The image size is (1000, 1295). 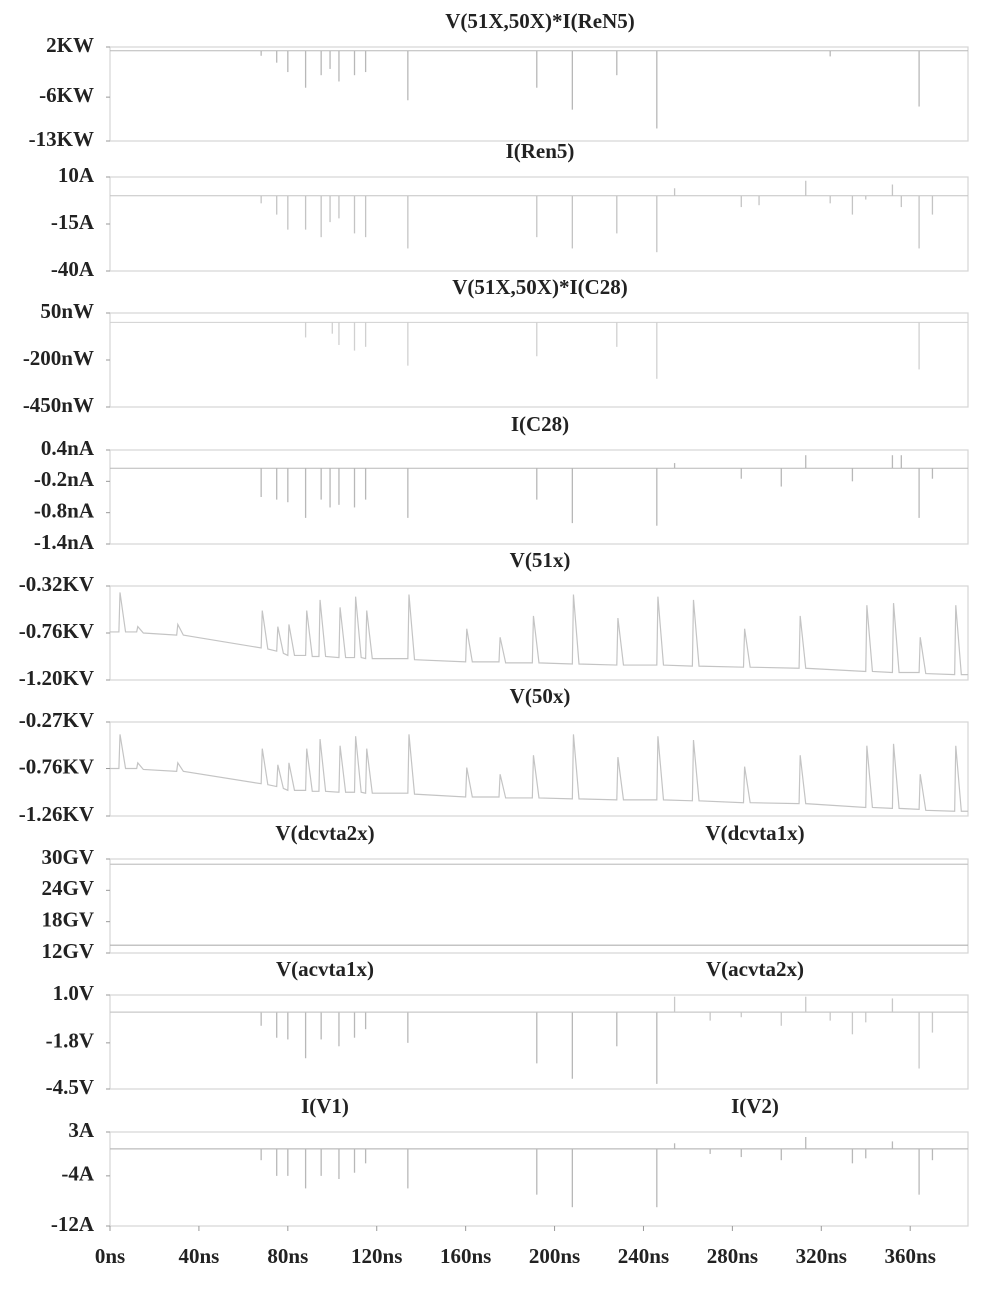 I want to click on y-tick-label: -12A, so click(x=73, y=1224).